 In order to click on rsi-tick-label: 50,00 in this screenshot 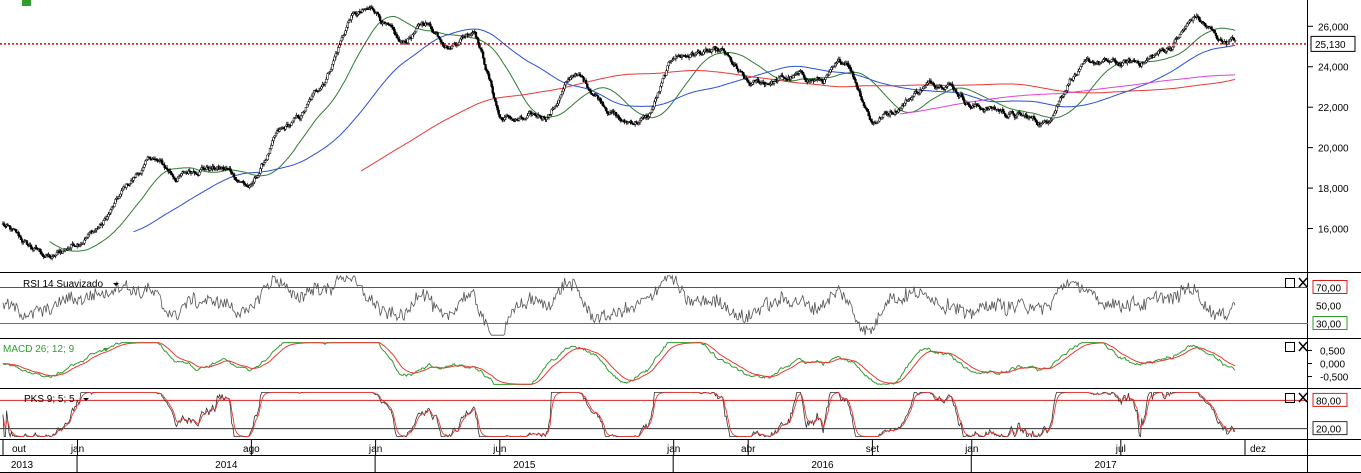, I will do `click(1328, 307)`.